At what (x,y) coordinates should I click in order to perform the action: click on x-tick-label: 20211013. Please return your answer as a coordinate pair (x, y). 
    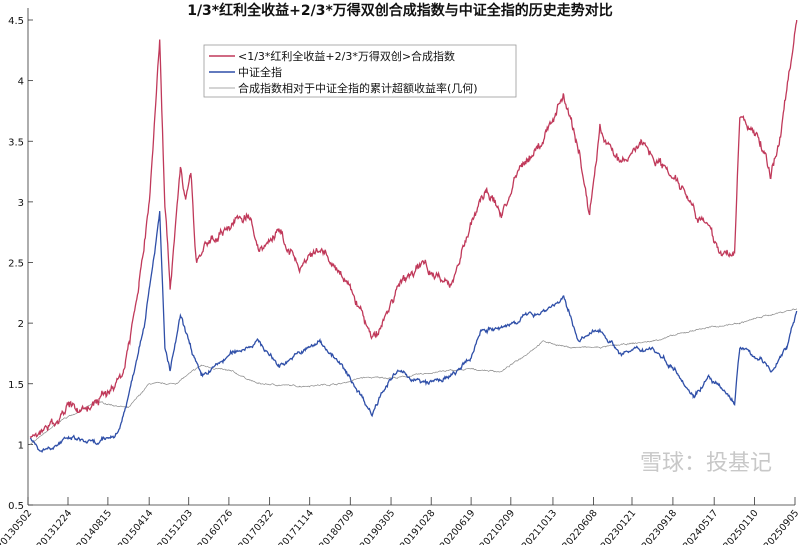
    Looking at the image, I should click on (540, 526).